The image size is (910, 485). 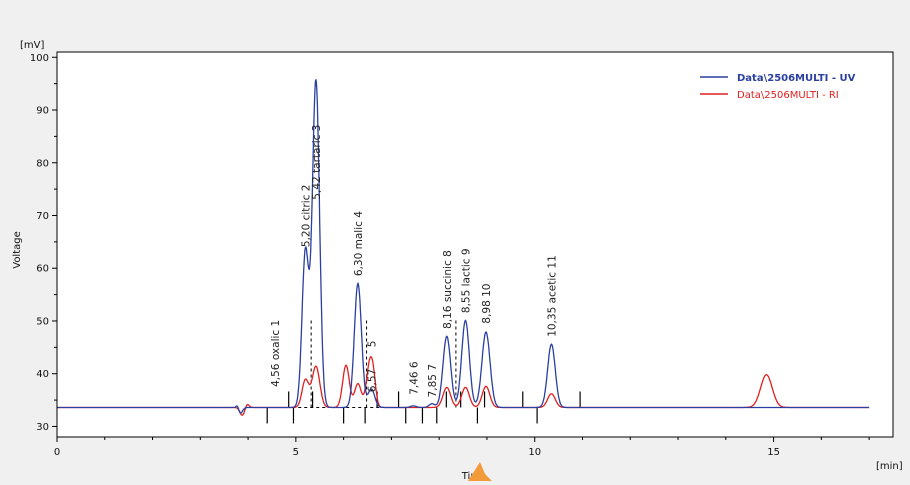 What do you see at coordinates (42, 163) in the screenshot?
I see `y-tick-label: 80` at bounding box center [42, 163].